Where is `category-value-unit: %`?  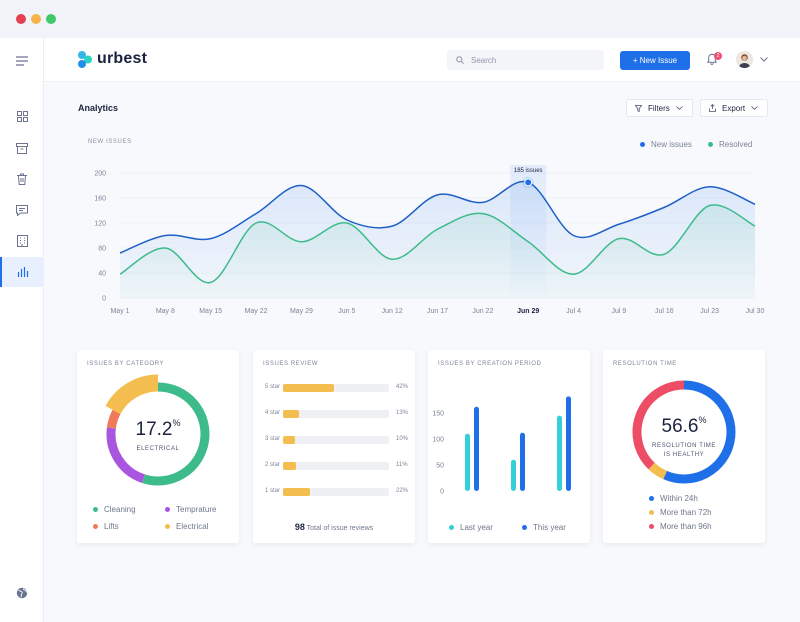 category-value-unit: % is located at coordinates (176, 423).